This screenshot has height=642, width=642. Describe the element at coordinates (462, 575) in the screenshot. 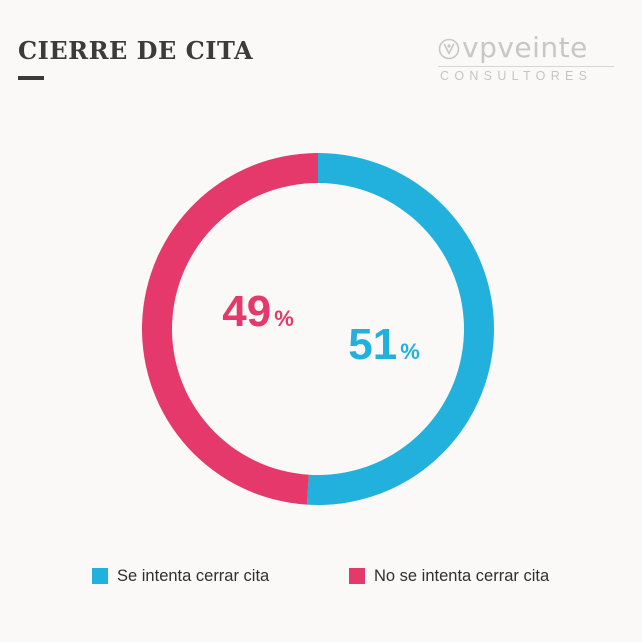

I see `legend-label: No se intenta cerrar cita` at that location.